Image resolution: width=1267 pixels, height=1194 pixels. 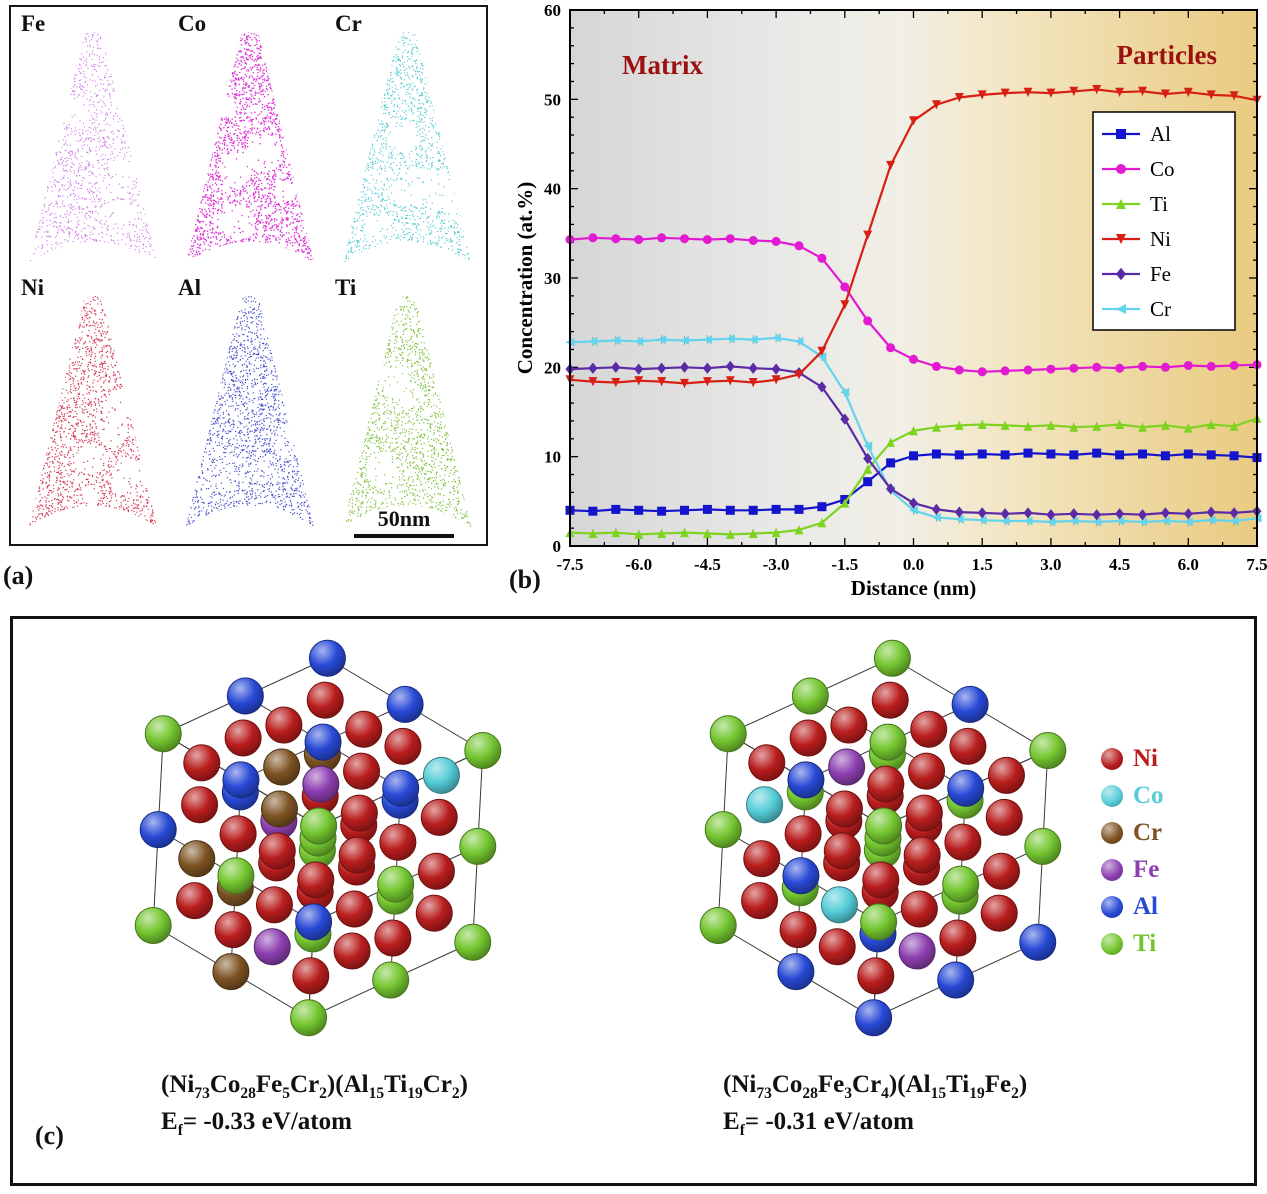 What do you see at coordinates (256, 1123) in the screenshot?
I see `formation-energy: Ef= -0.33 eV/atom` at bounding box center [256, 1123].